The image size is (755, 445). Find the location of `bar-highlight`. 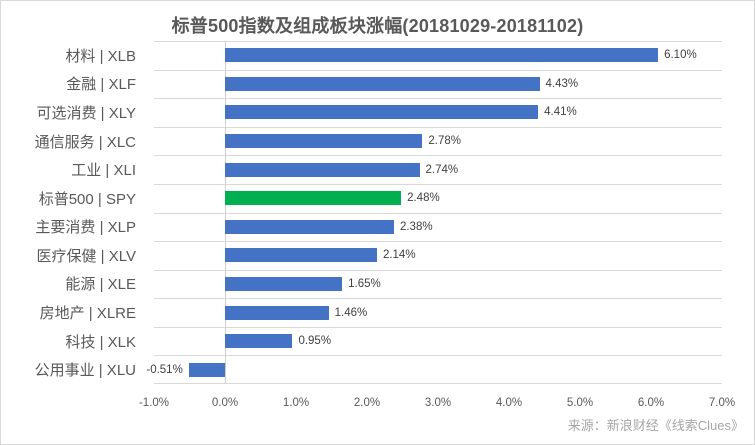

bar-highlight is located at coordinates (313, 198).